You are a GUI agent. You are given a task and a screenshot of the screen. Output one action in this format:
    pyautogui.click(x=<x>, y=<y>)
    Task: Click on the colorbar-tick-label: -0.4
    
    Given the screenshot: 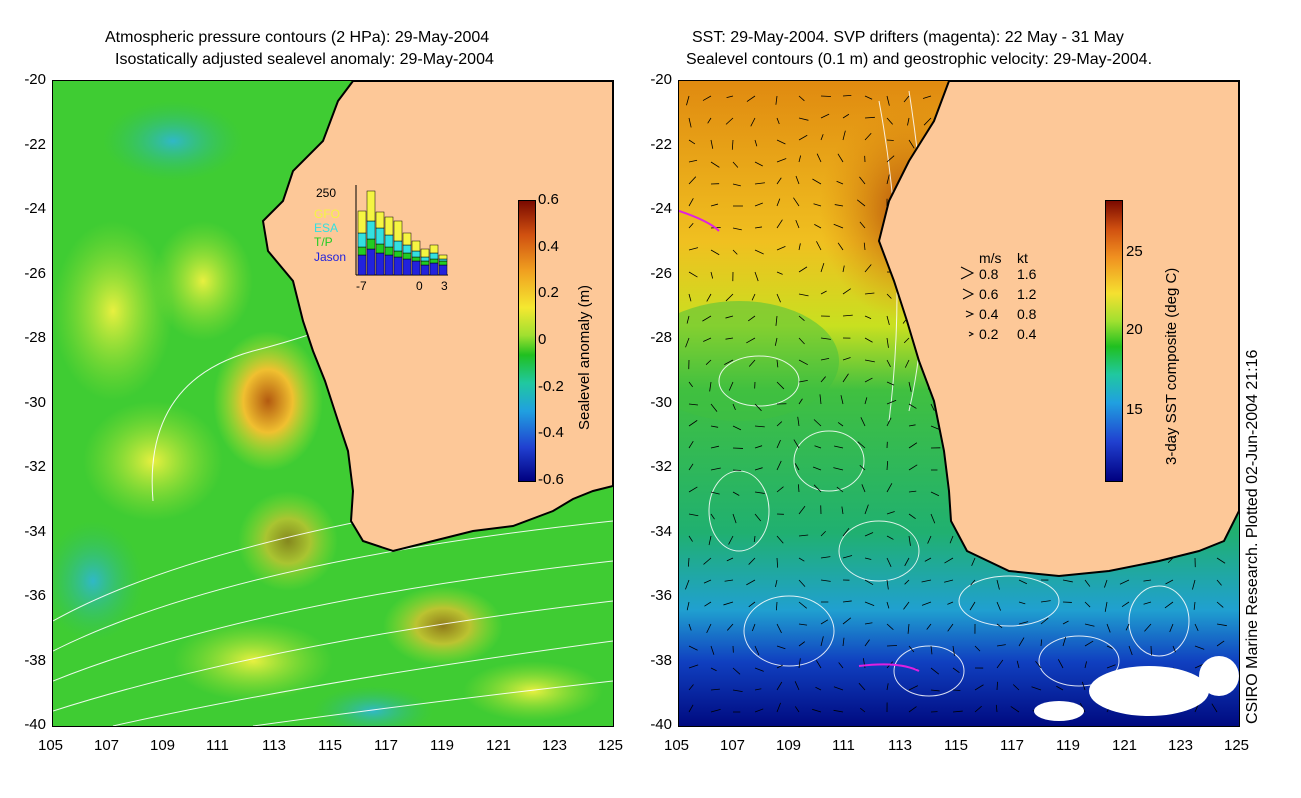 What is the action you would take?
    pyautogui.click(x=551, y=433)
    